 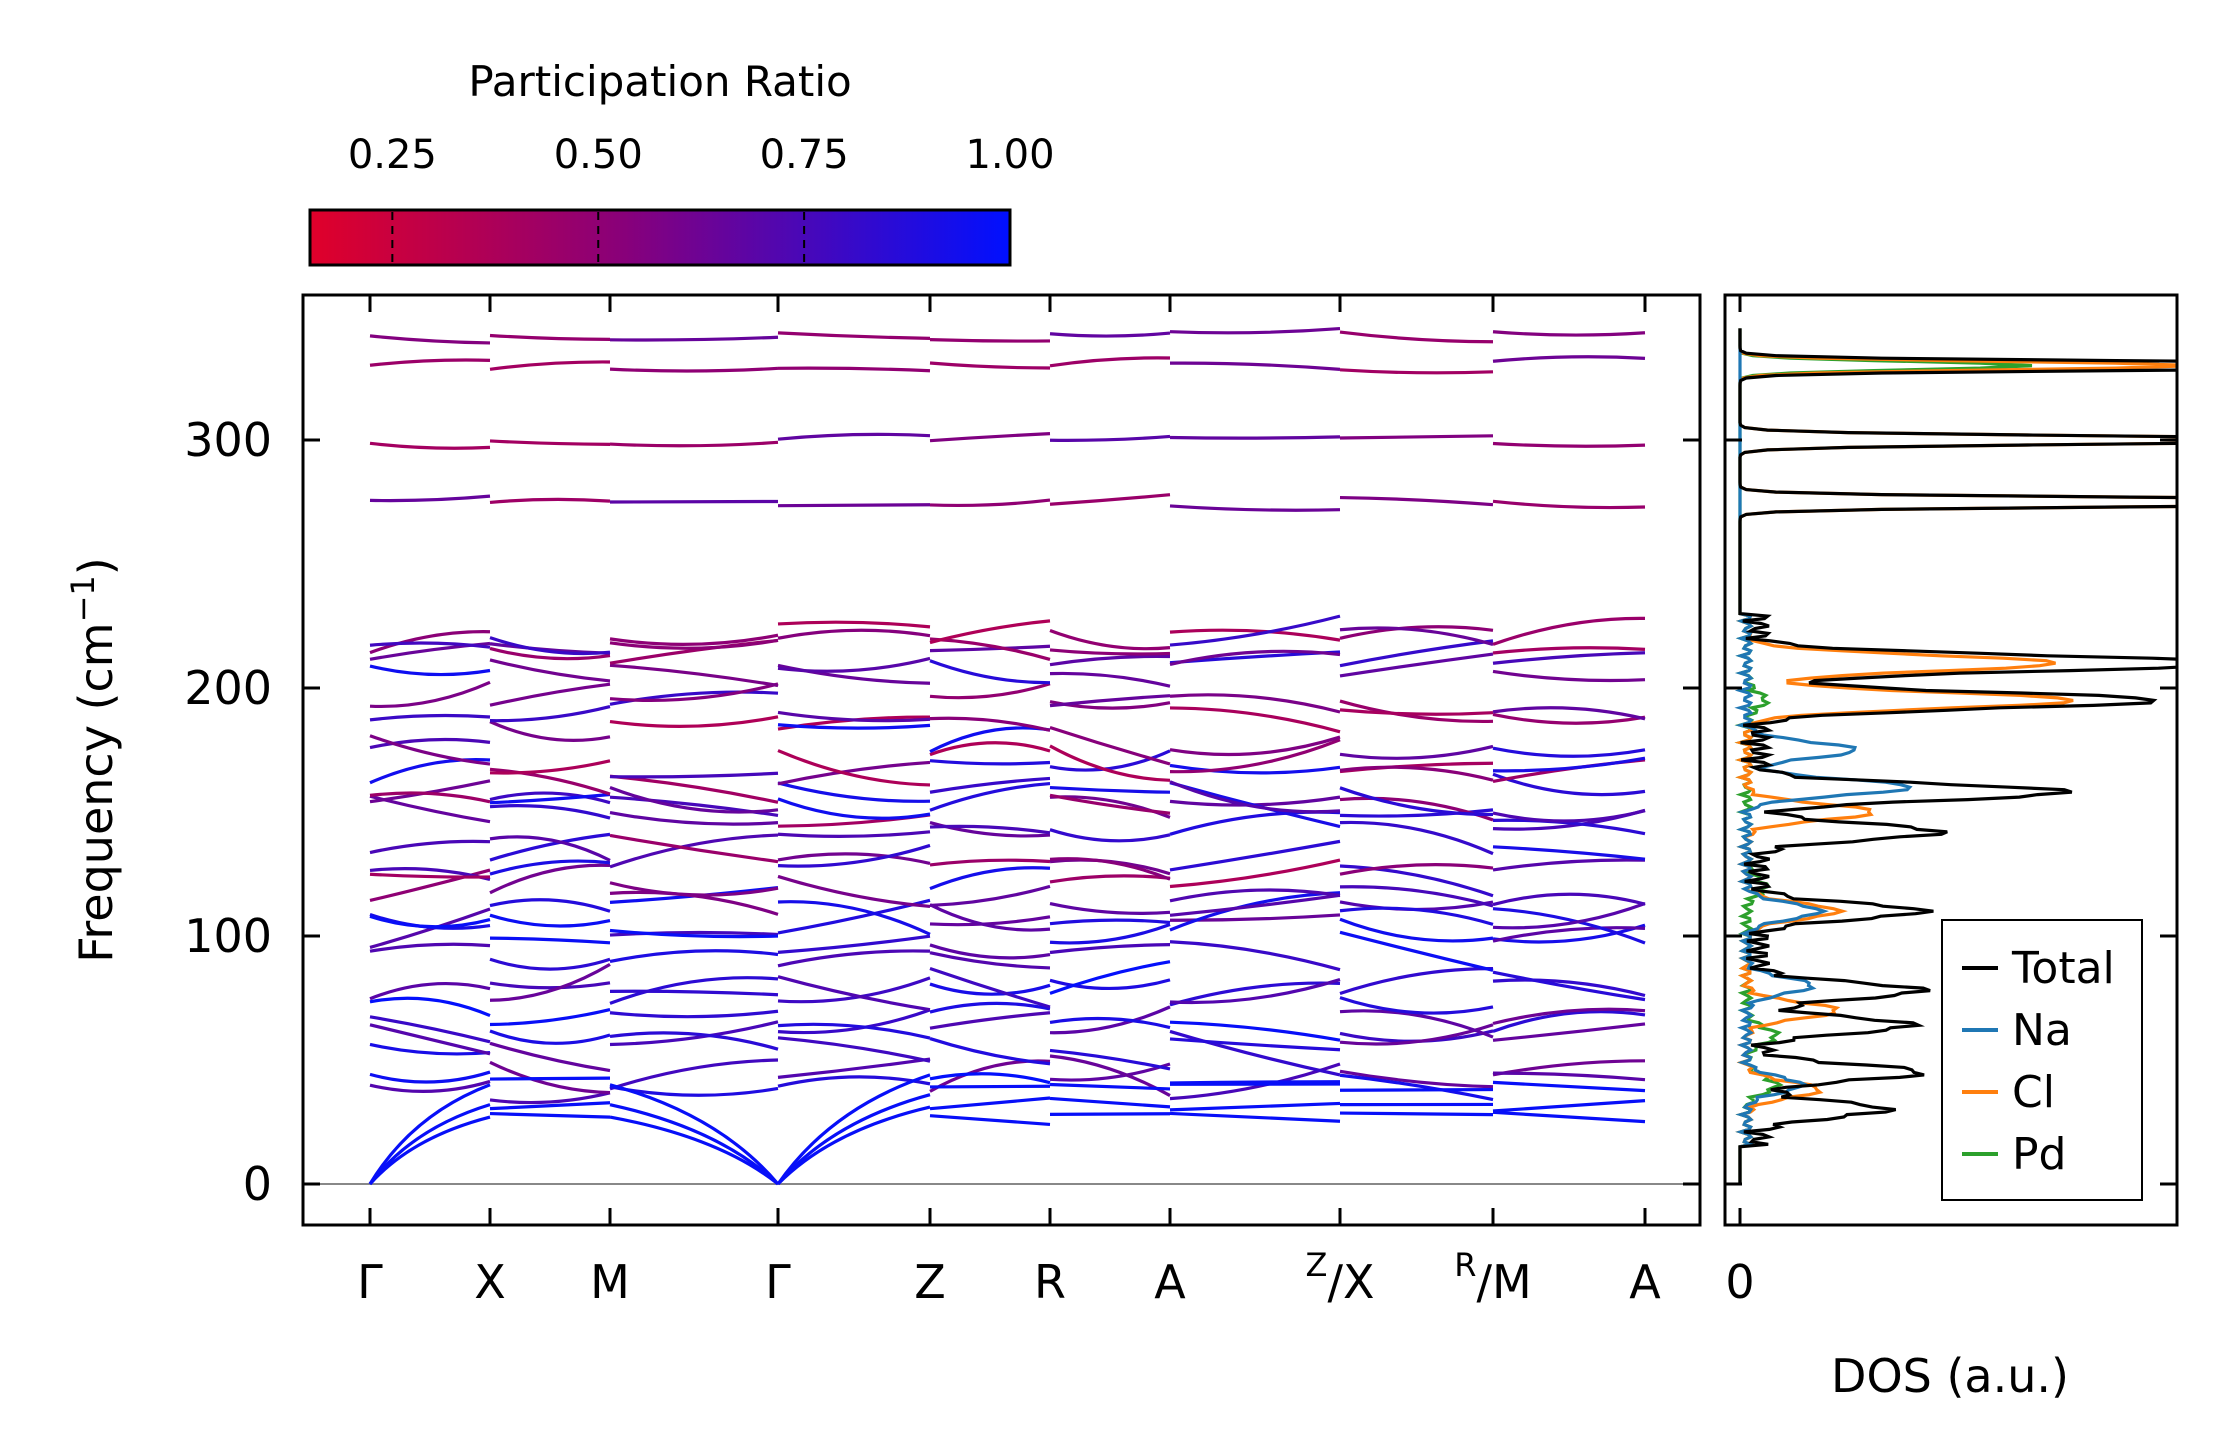 What do you see at coordinates (681, 162) in the screenshot?
I see `colorbar: Participation Ratio 0.25 0.50 0.75 1.00` at bounding box center [681, 162].